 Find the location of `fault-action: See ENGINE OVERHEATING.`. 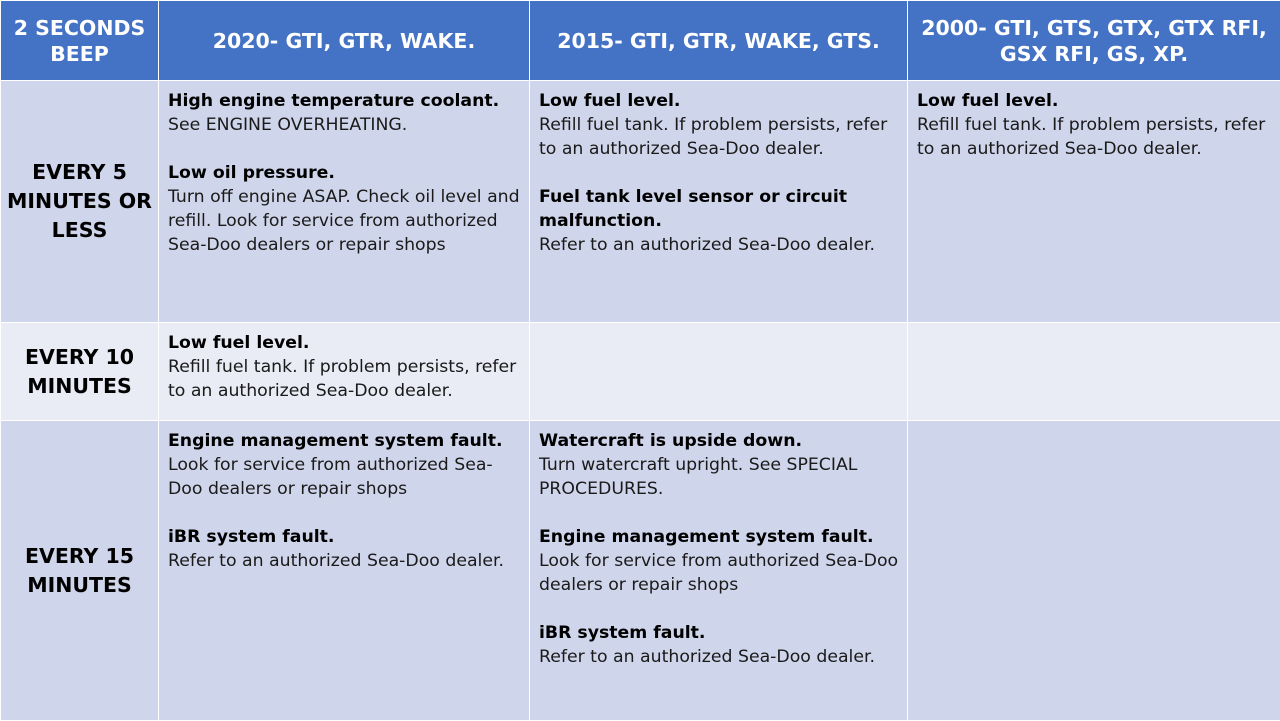

fault-action: See ENGINE OVERHEATING. is located at coordinates (344, 125).